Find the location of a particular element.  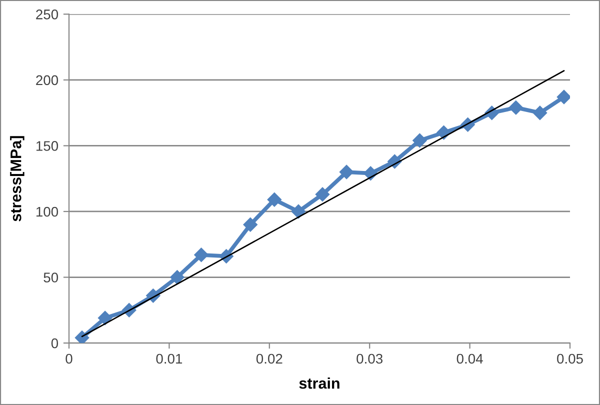

y-tick-label: 250 is located at coordinates (47, 15).